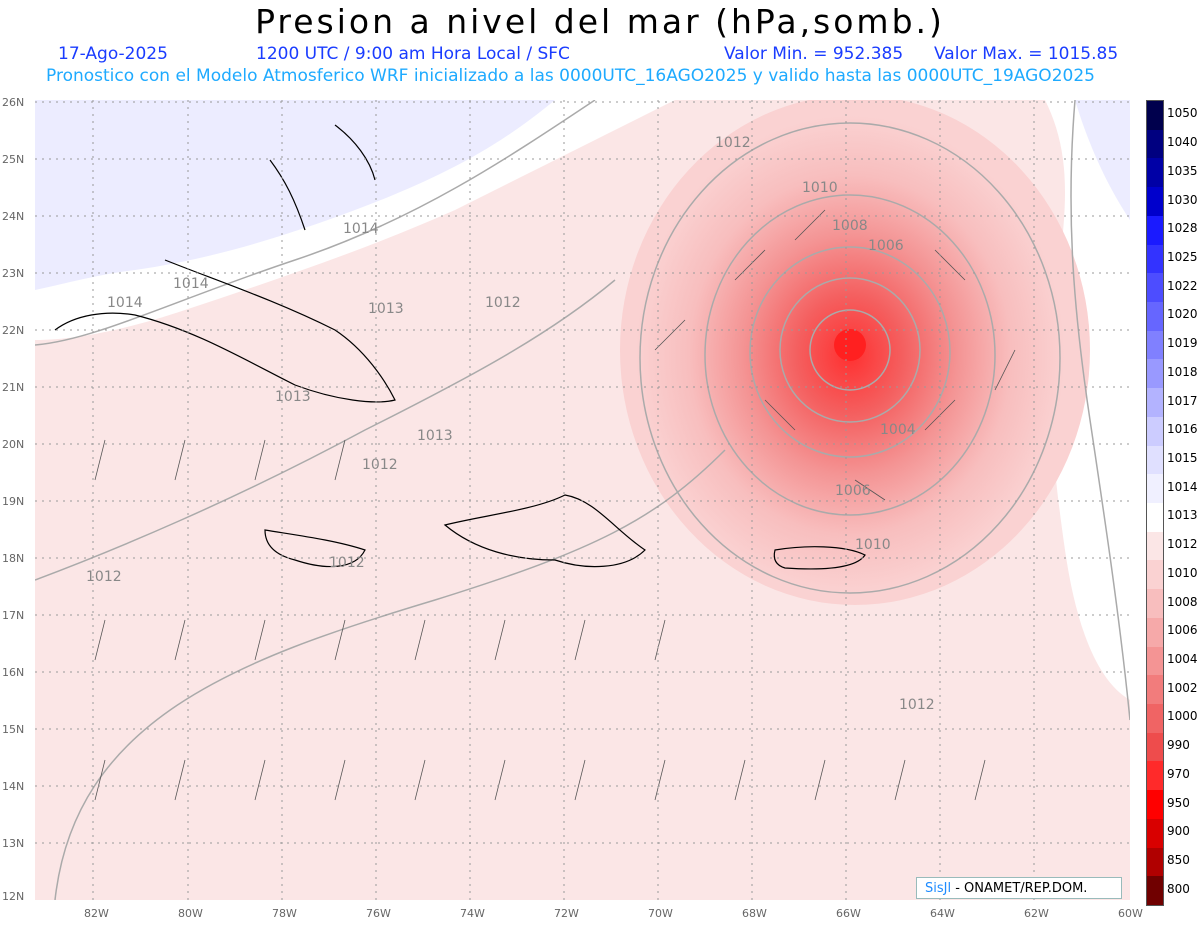 The image size is (1200, 927). Describe the element at coordinates (566, 913) in the screenshot. I see `lon-tick: 72W` at that location.